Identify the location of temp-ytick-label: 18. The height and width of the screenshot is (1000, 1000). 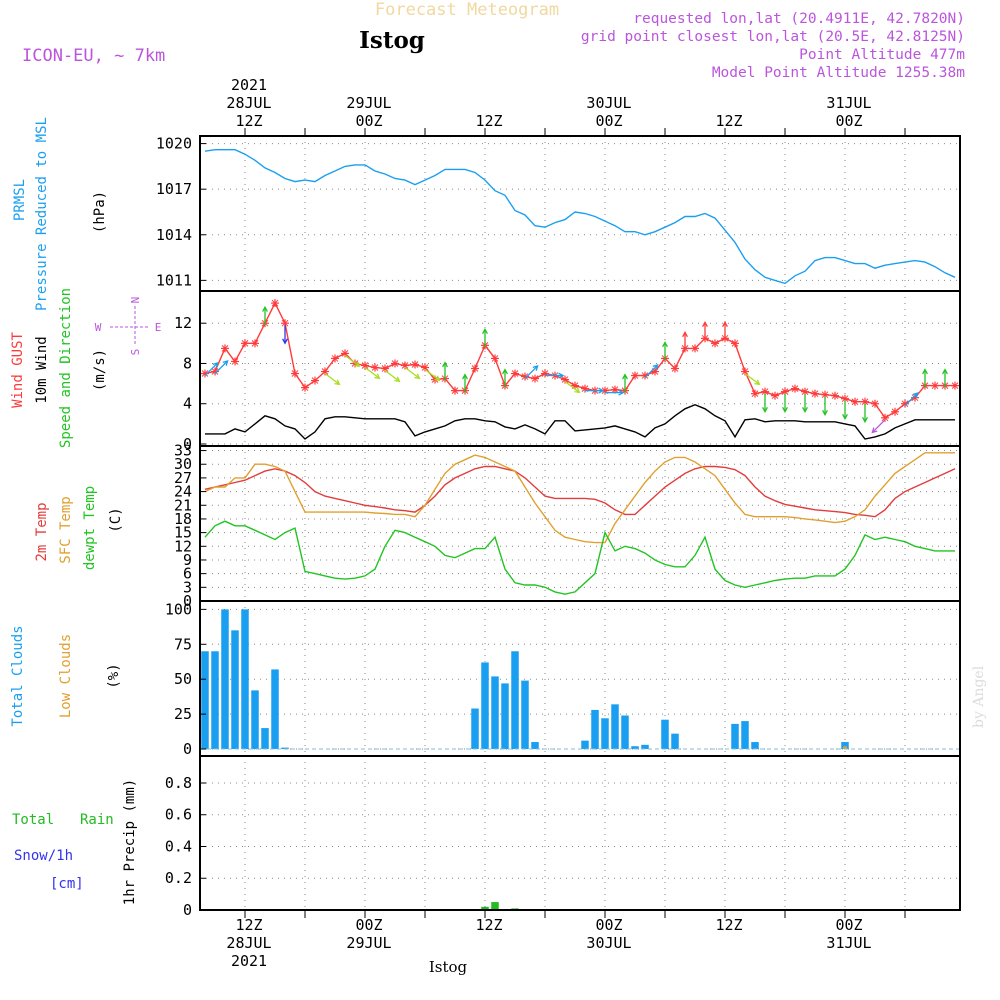
(183, 519).